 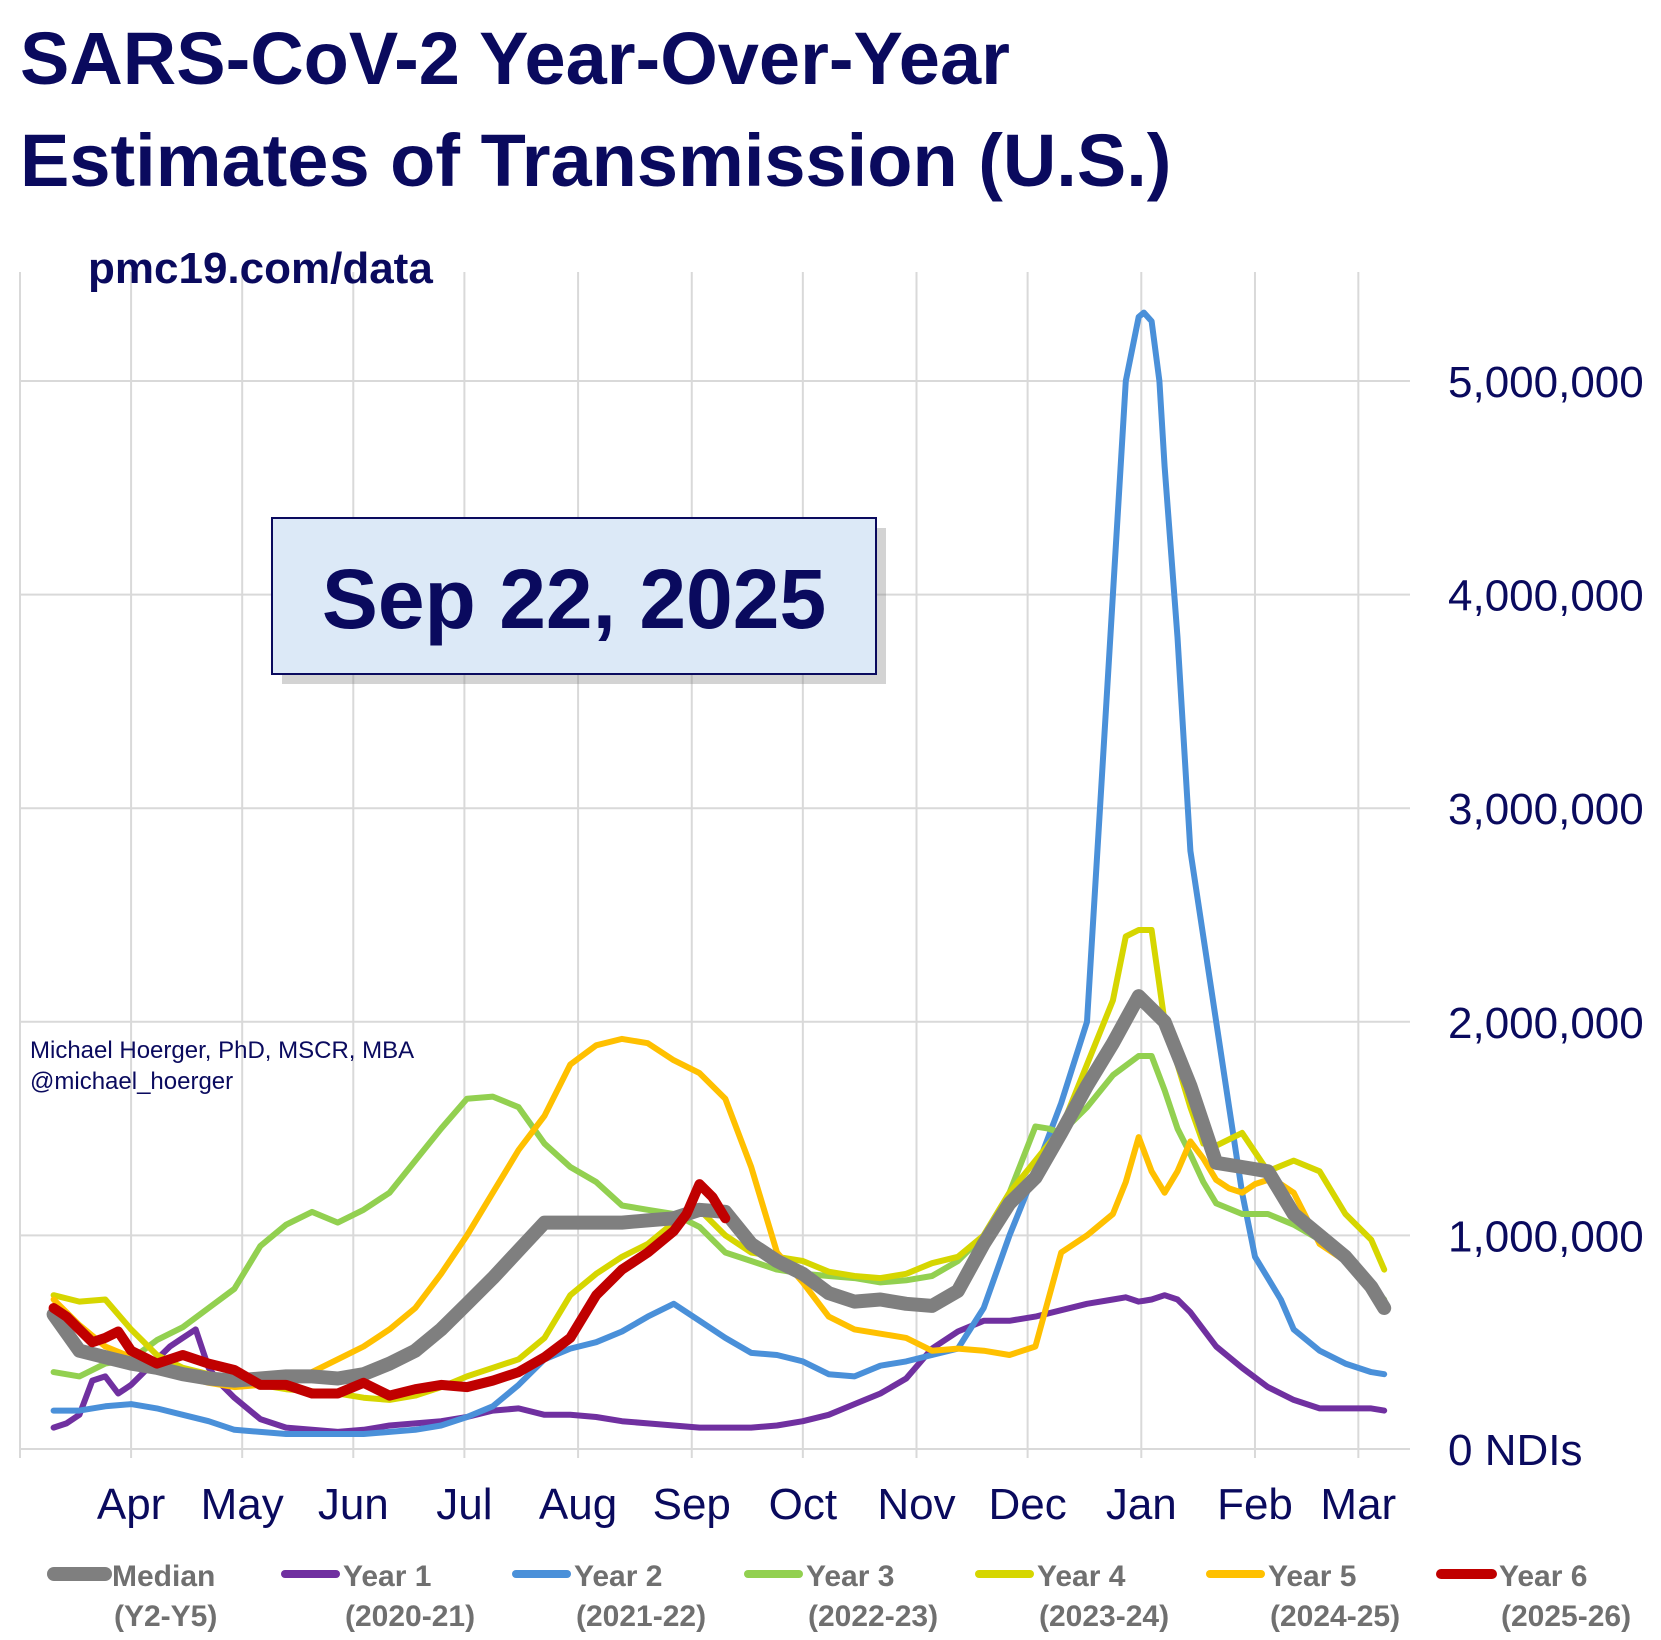 What do you see at coordinates (1358, 1504) in the screenshot?
I see `x-tick-label: Mar` at bounding box center [1358, 1504].